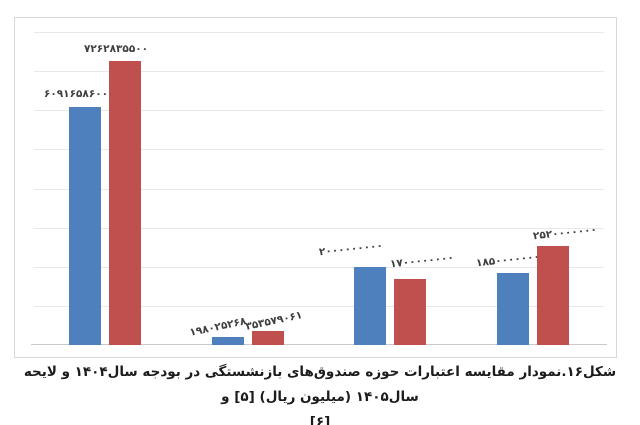 The width and height of the screenshot is (640, 425). Describe the element at coordinates (351, 249) in the screenshot. I see `blue-bar-label-3: ۲۰۰۰۰۰۰۰۰۰` at that location.